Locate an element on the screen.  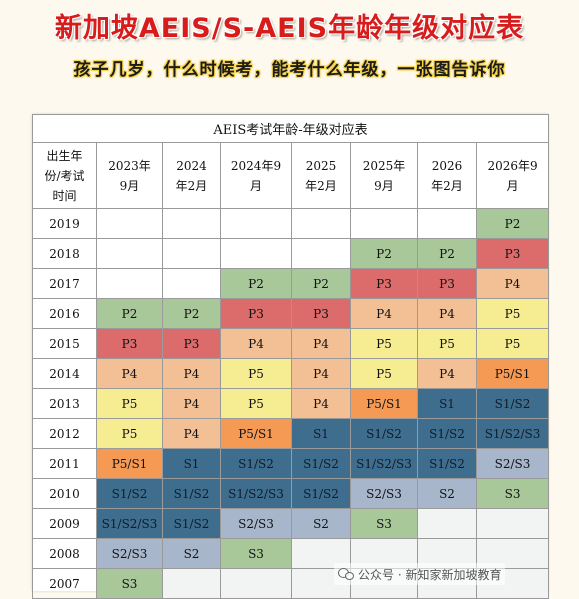
table-caption: AEIS考试年龄-年级对应表 is located at coordinates (290, 128).